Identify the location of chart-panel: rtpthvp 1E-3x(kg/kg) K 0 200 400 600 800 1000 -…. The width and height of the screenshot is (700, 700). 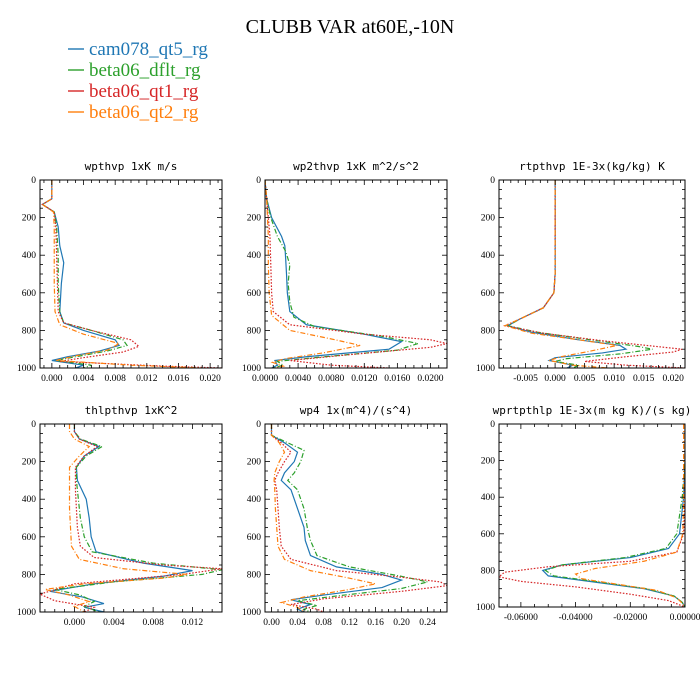
(581, 272).